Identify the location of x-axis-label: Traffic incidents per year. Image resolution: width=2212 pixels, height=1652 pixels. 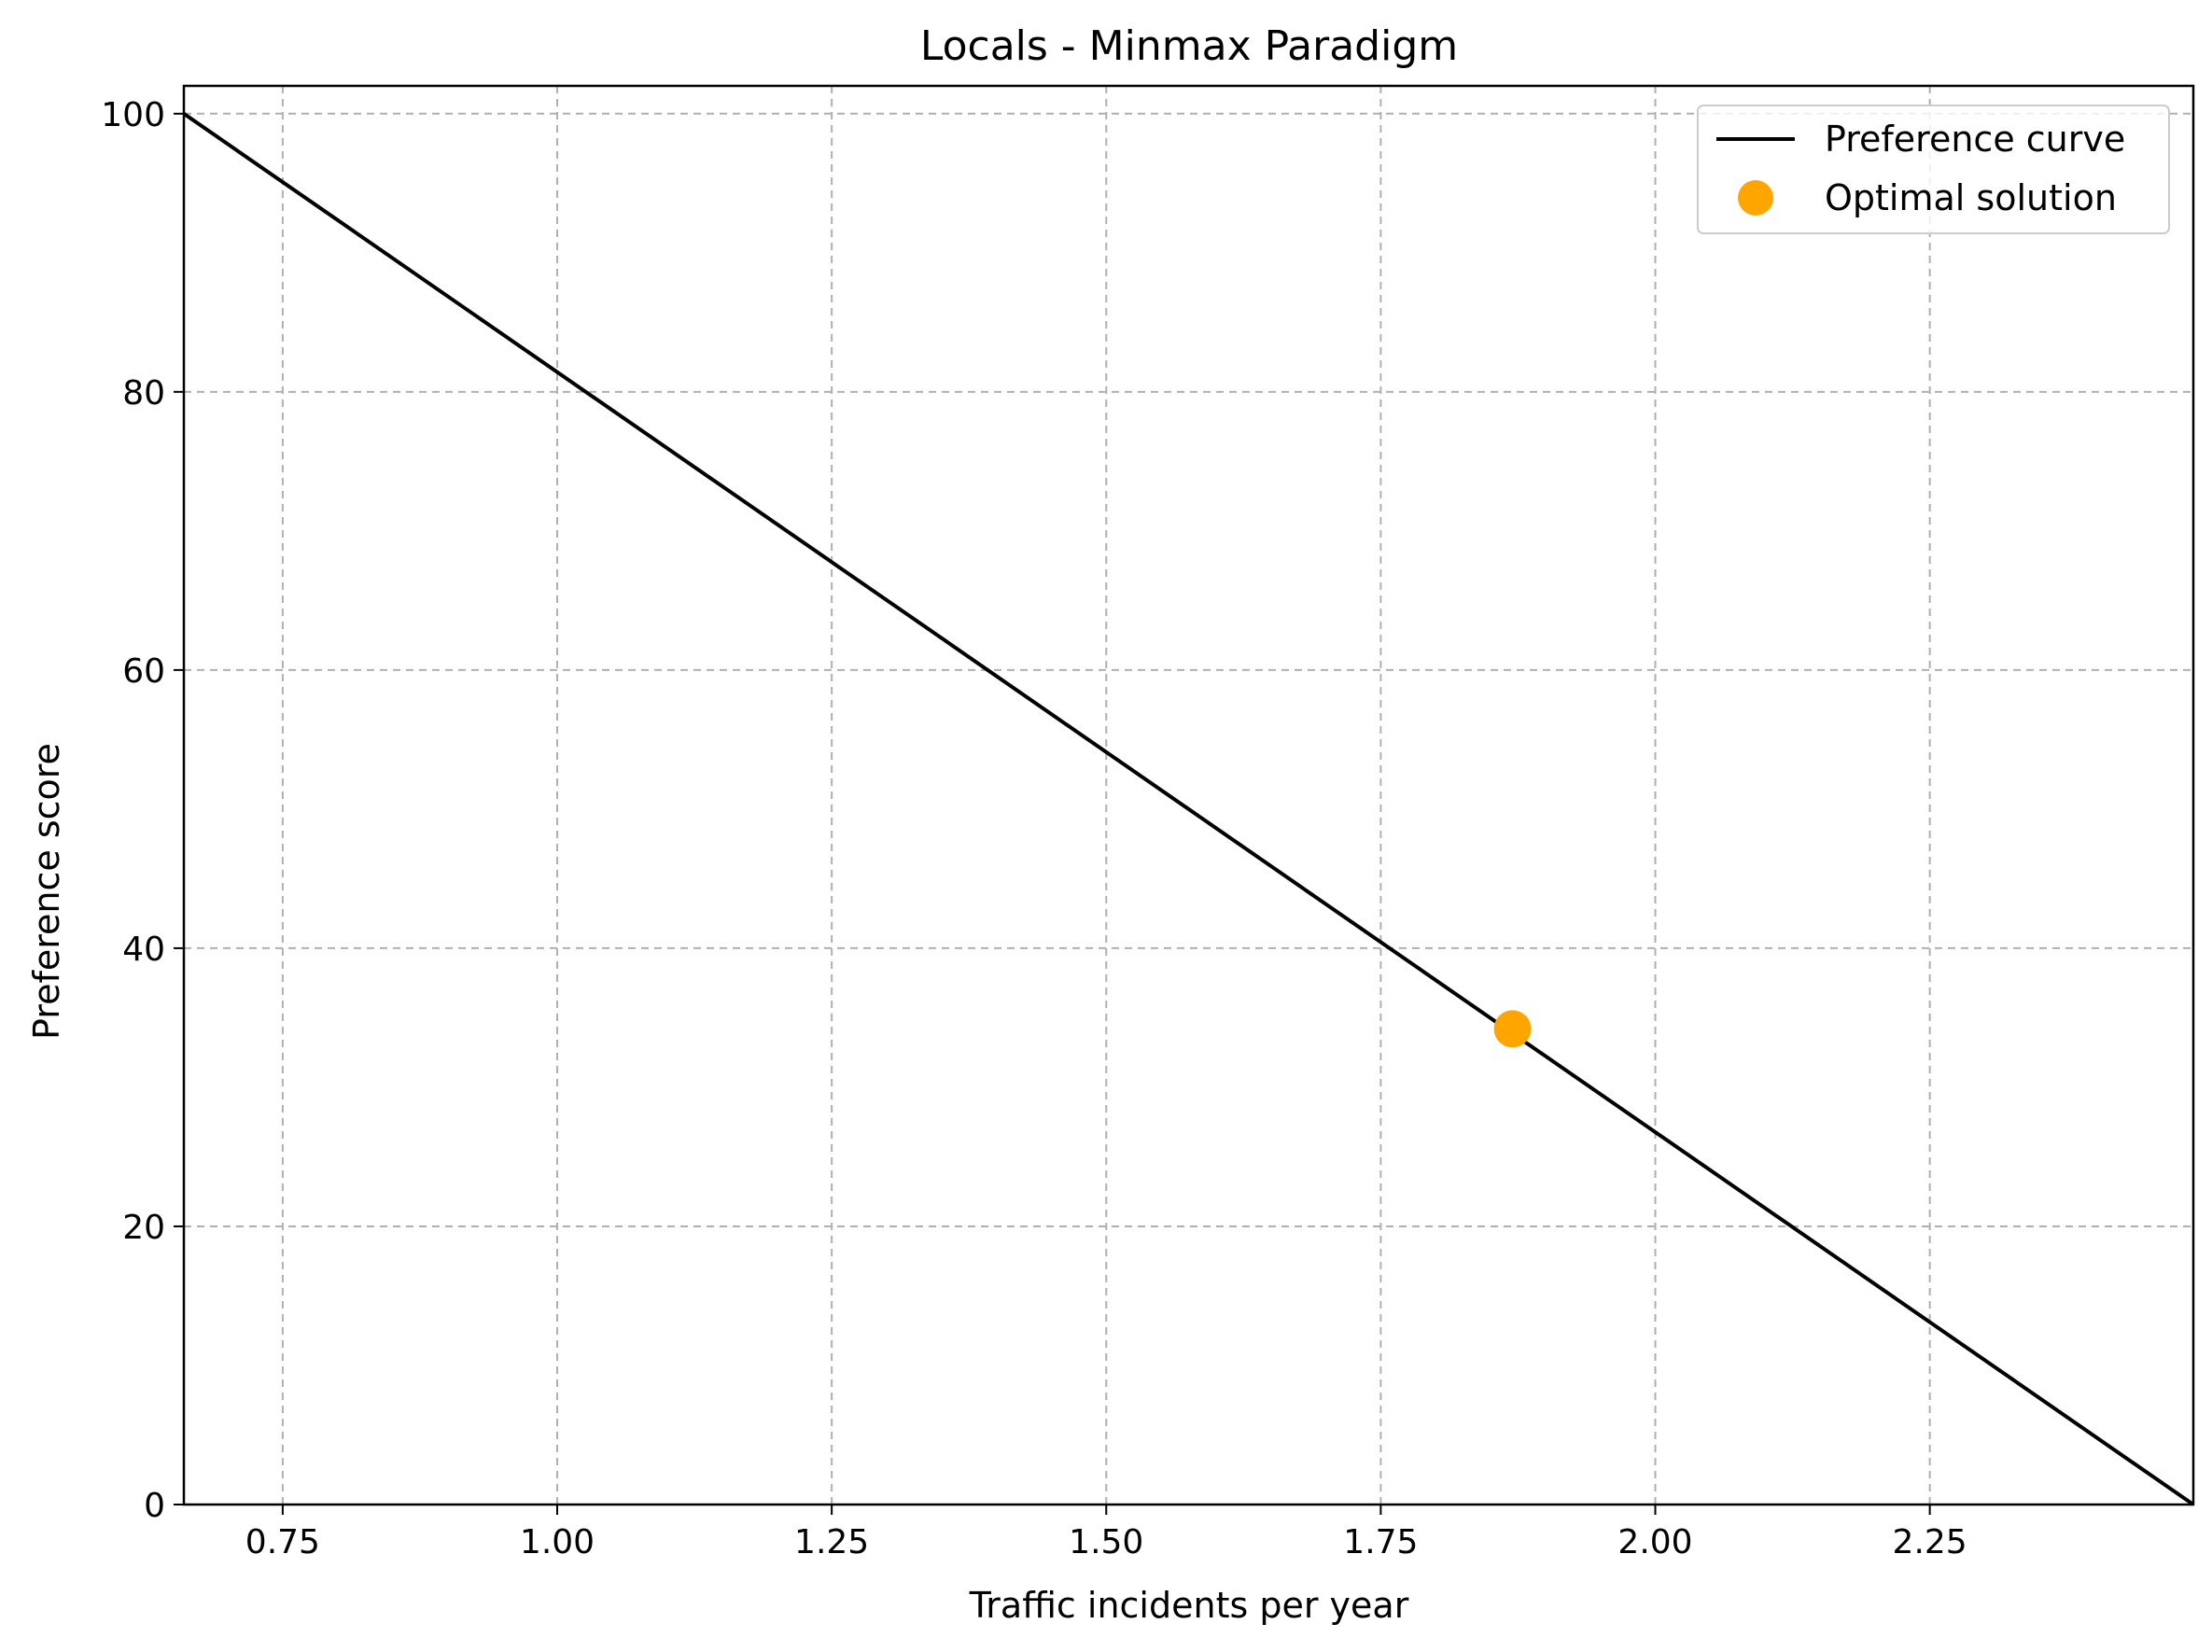
(1189, 1605).